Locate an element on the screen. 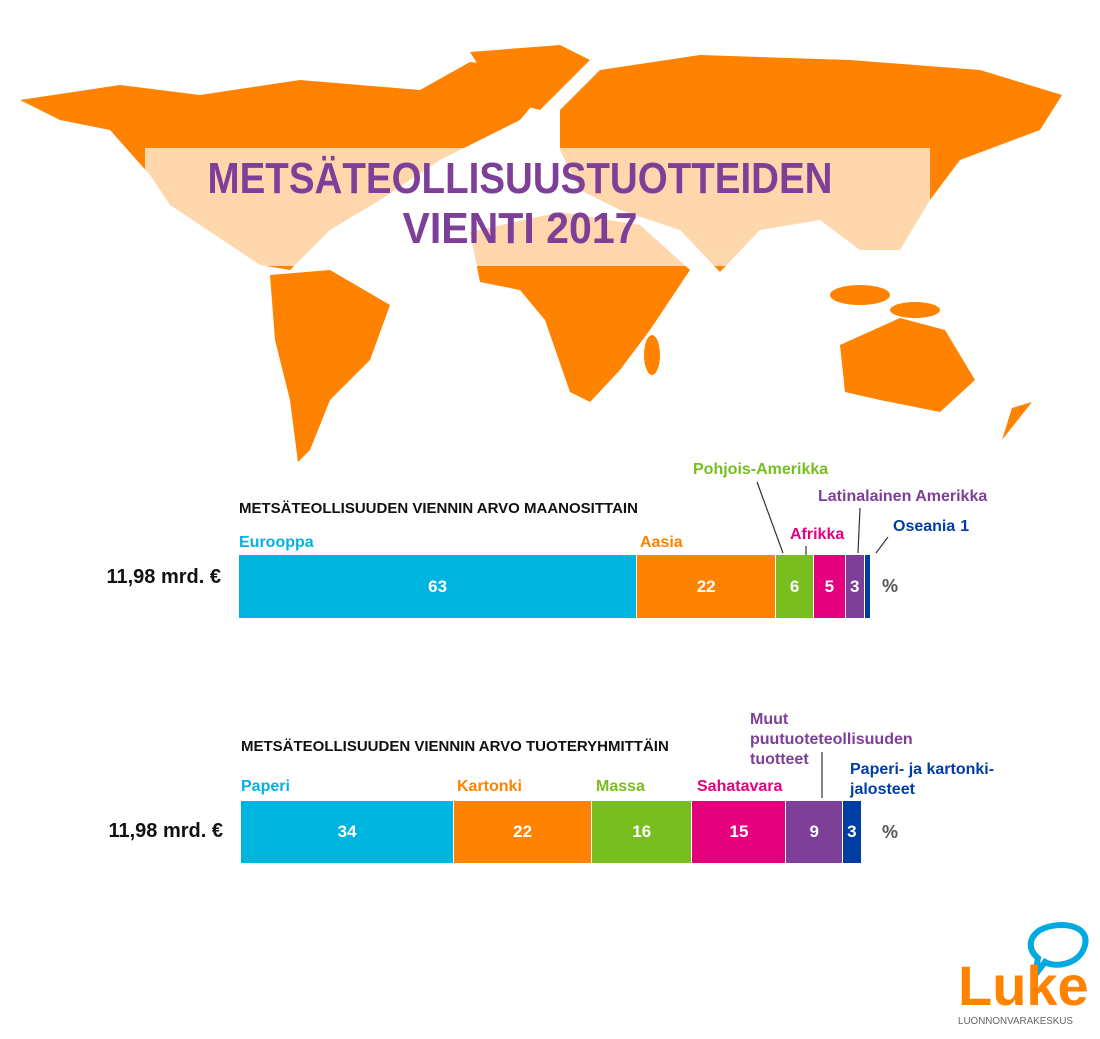  logo-icon is located at coordinates (1058, 949).